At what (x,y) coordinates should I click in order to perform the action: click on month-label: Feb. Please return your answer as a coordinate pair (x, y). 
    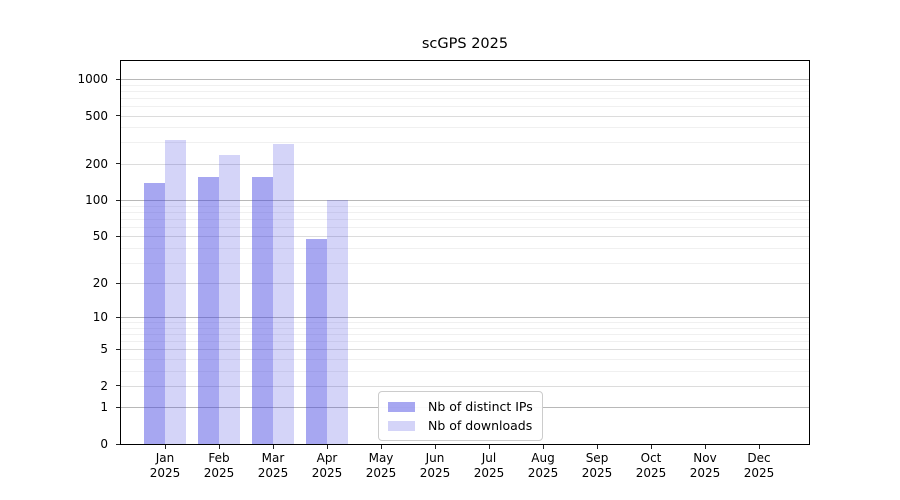
    Looking at the image, I should click on (219, 458).